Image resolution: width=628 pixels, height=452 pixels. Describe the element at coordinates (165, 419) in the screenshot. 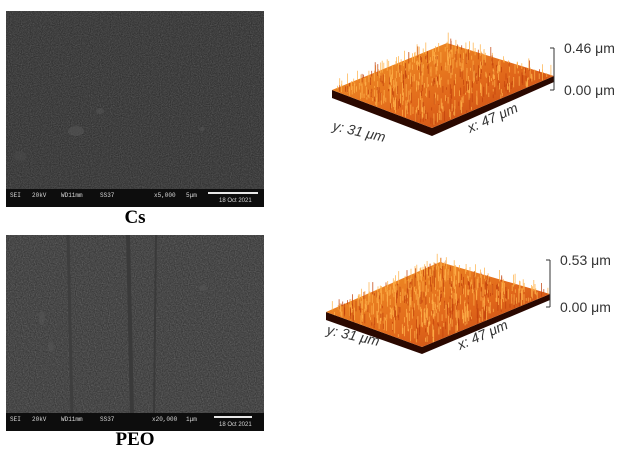

I see `sem-magnification: x20,000` at that location.